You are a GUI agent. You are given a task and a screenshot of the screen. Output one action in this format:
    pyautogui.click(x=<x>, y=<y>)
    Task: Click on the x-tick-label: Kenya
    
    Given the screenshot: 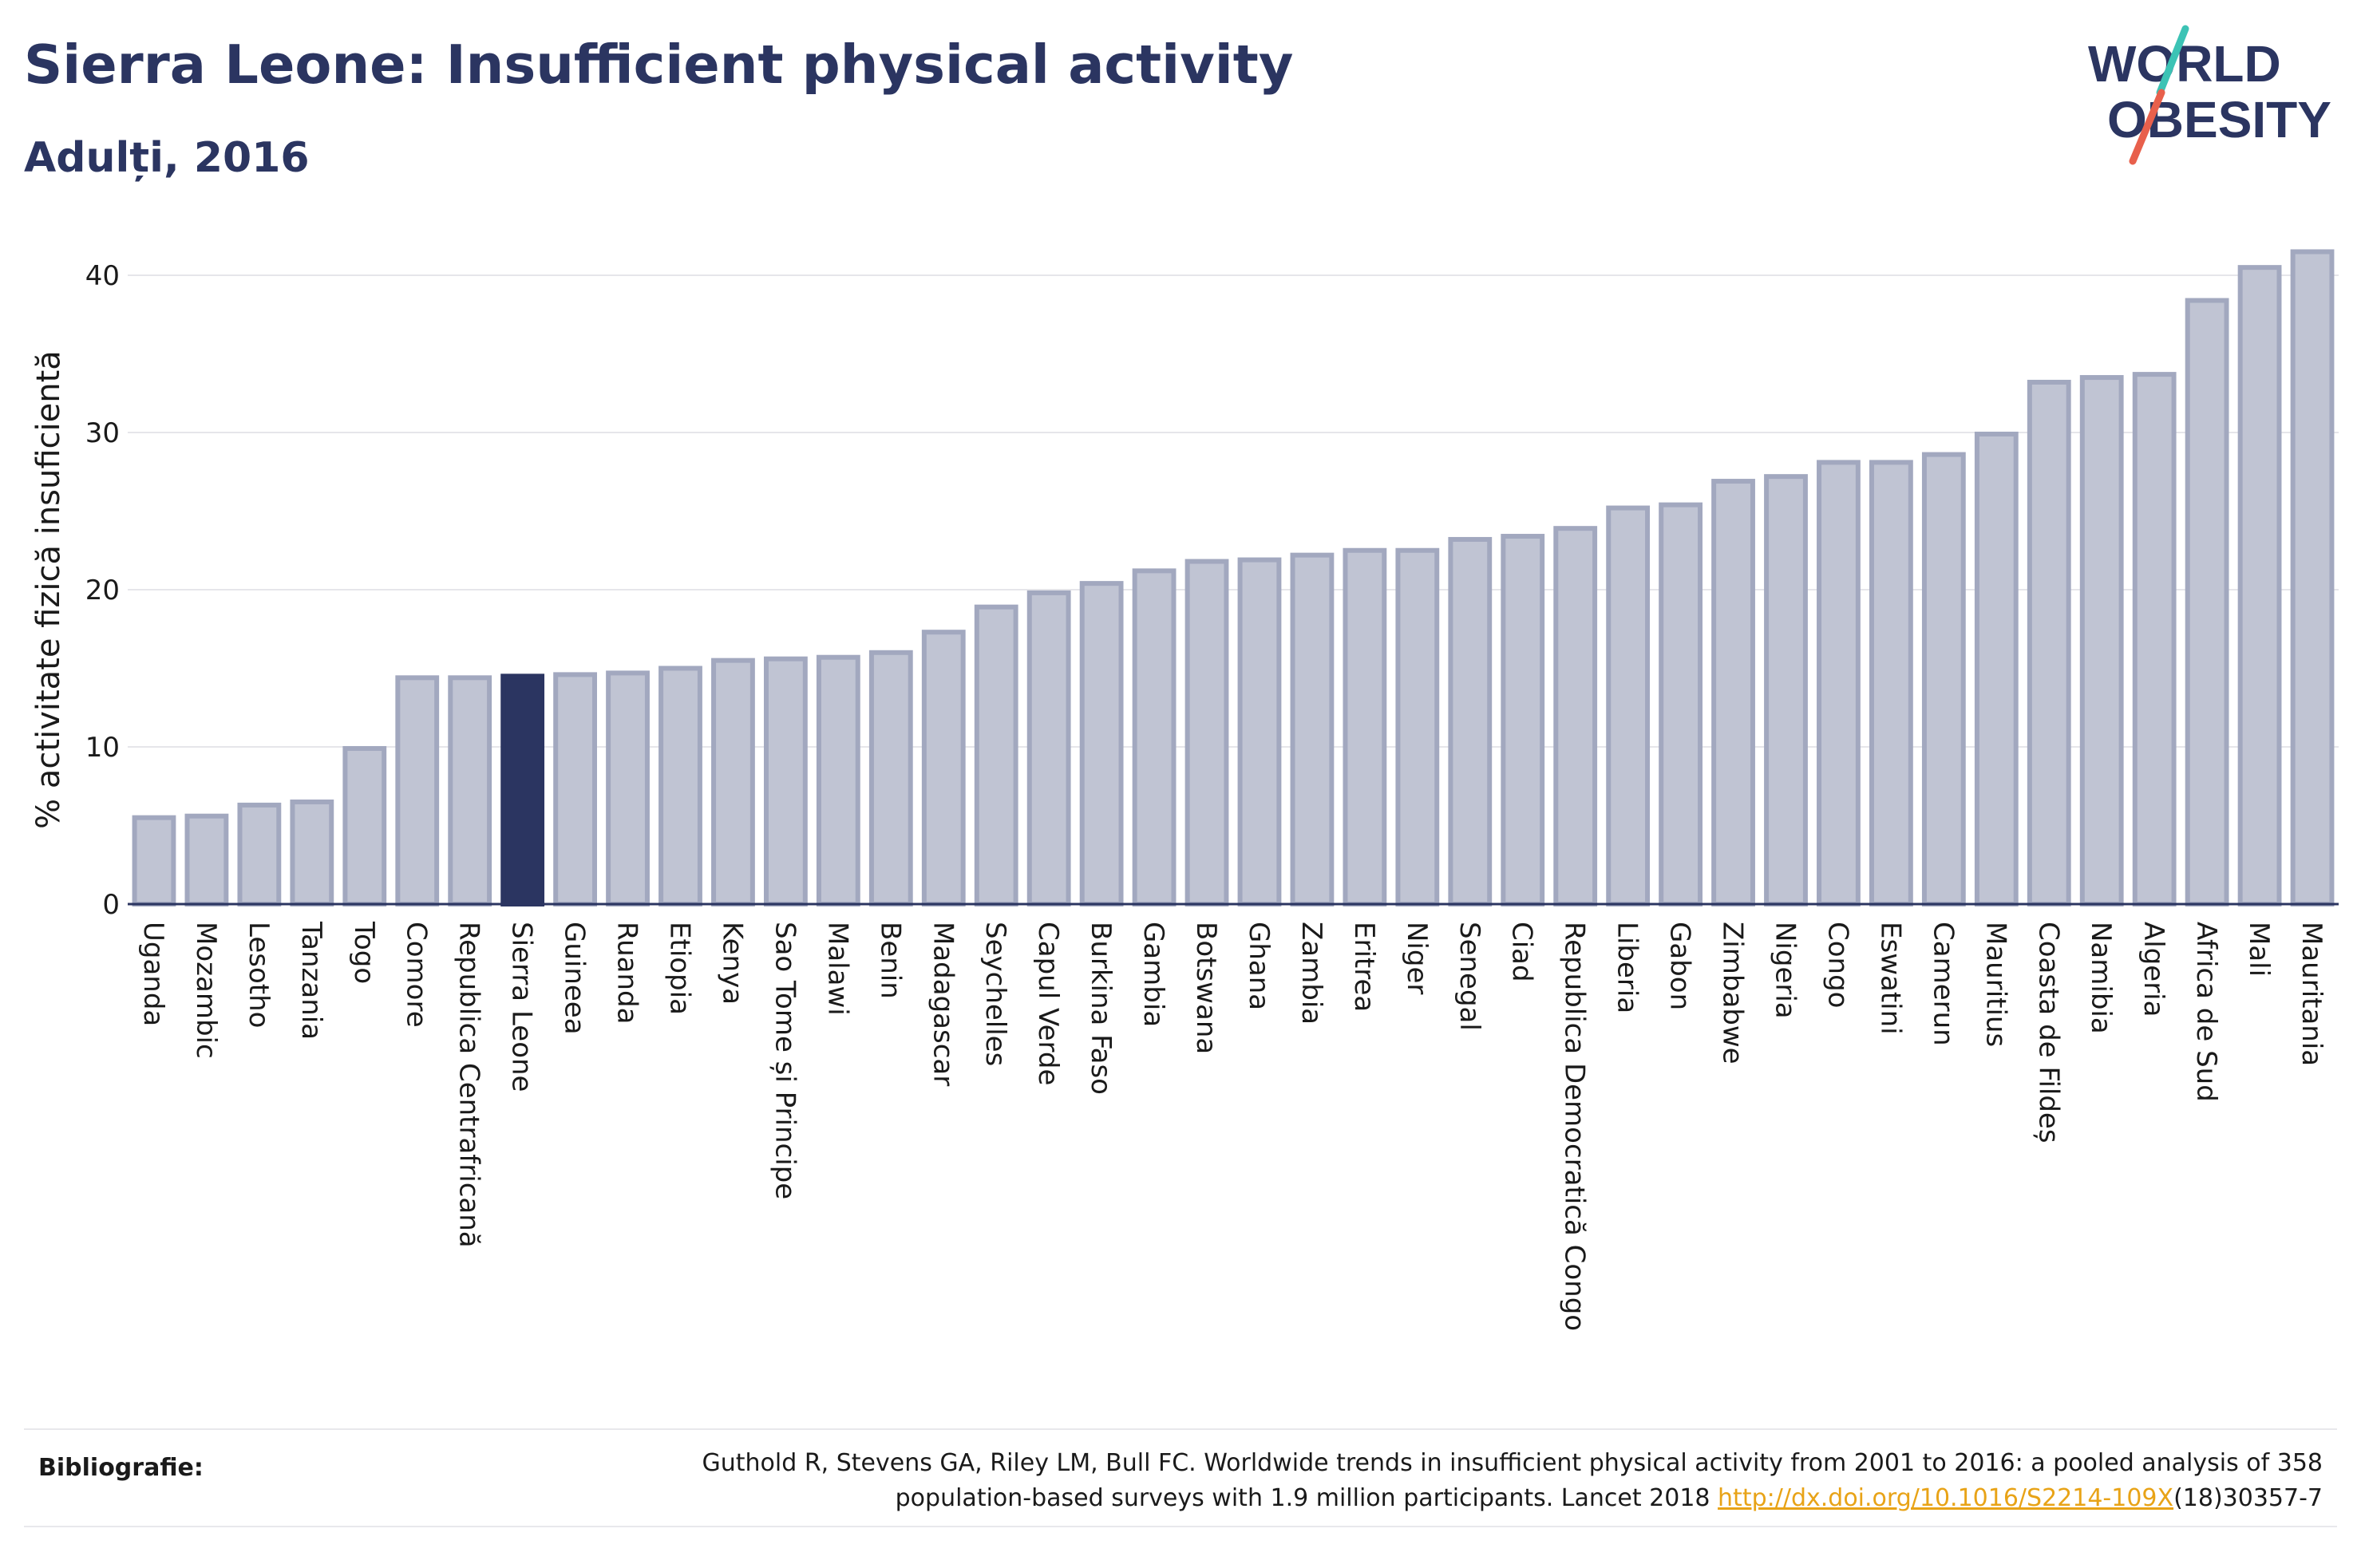 What is the action you would take?
    pyautogui.click(x=732, y=964)
    